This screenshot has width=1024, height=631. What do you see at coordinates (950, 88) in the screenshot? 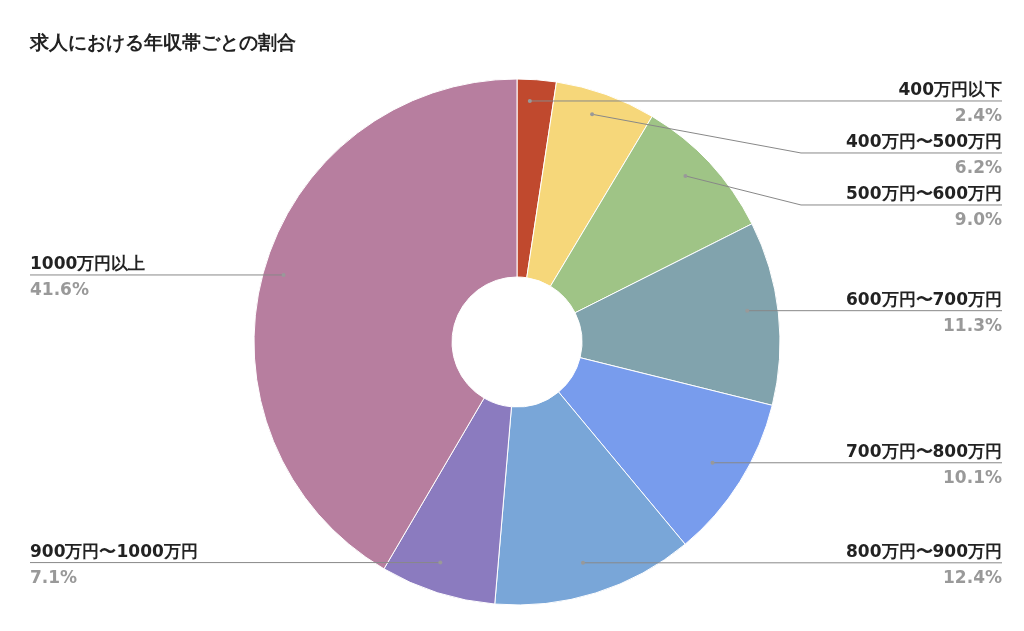
I see `slice-label: 400万円以下` at bounding box center [950, 88].